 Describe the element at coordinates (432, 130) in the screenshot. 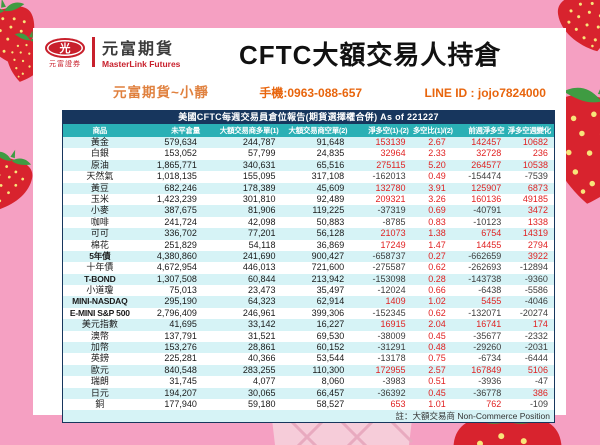

I see `column-header: 多空比(1)/(2)` at that location.